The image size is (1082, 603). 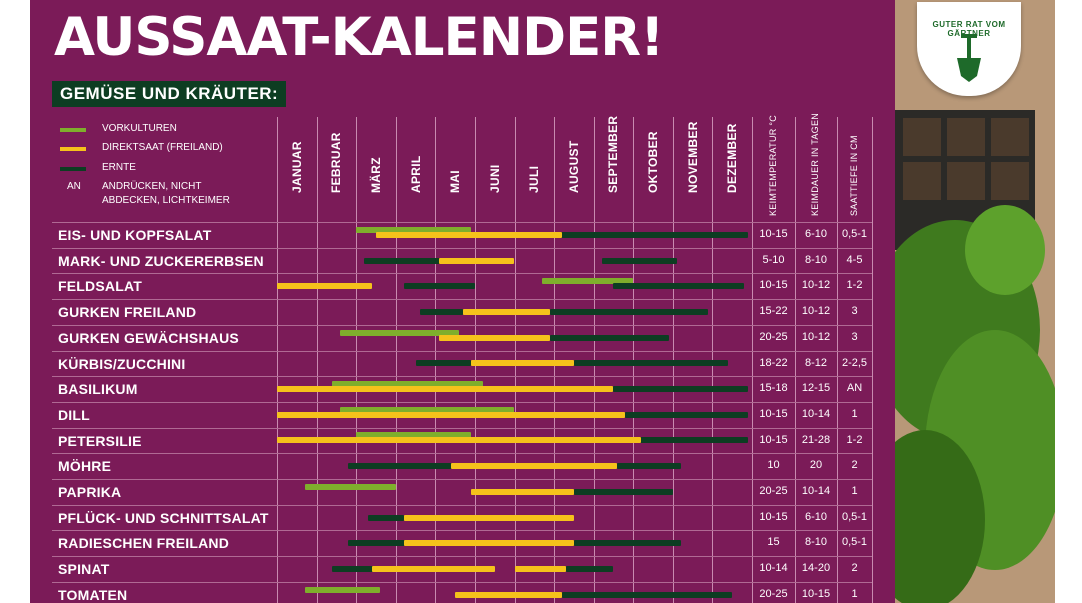 What do you see at coordinates (772, 165) in the screenshot?
I see `stat-header: KEIMTEMPERATUR °C` at bounding box center [772, 165].